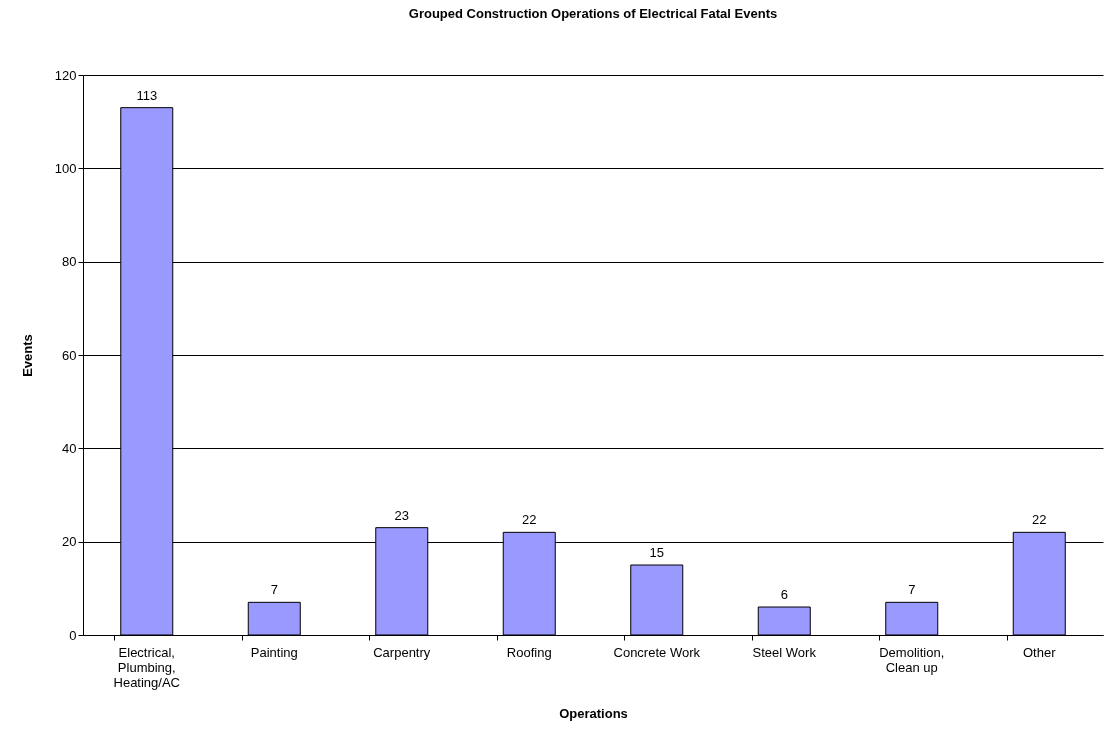 The width and height of the screenshot is (1106, 744). What do you see at coordinates (146, 667) in the screenshot?
I see `x-tick-label: Electrical, Plumbing, Heating/AC` at bounding box center [146, 667].